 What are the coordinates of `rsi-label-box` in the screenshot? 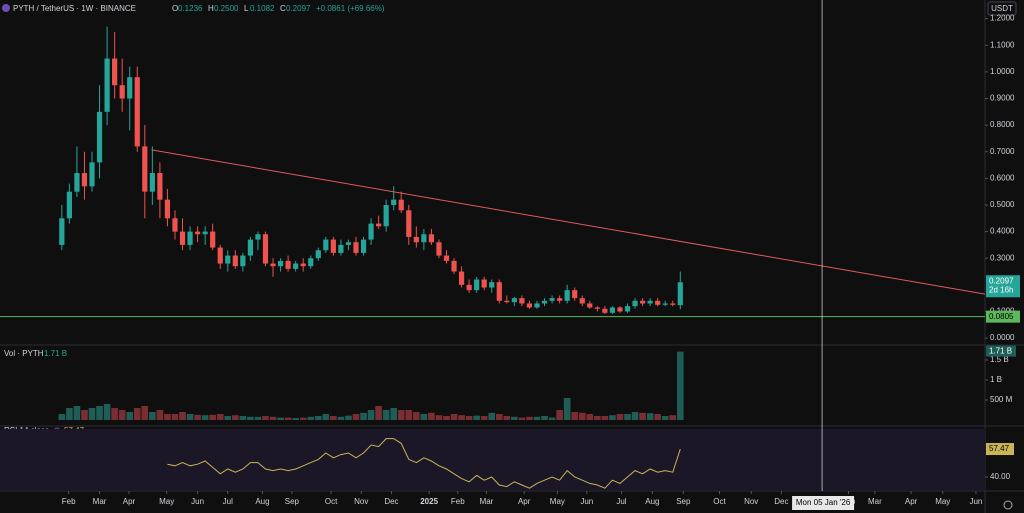 It's located at (1000, 449).